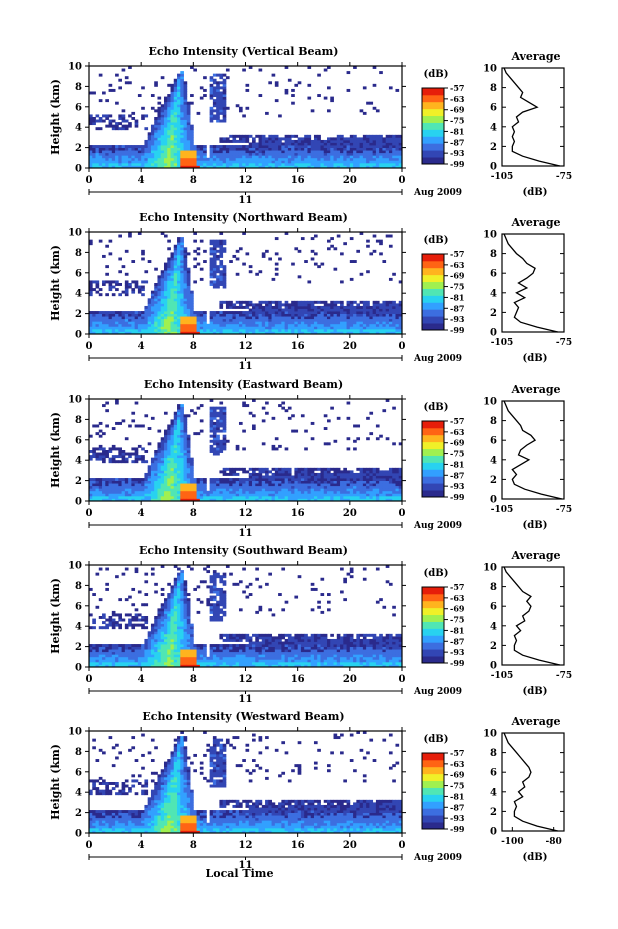 The height and width of the screenshot is (929, 618). What do you see at coordinates (402, 180) in the screenshot?
I see `x-tick-label: 0` at bounding box center [402, 180].